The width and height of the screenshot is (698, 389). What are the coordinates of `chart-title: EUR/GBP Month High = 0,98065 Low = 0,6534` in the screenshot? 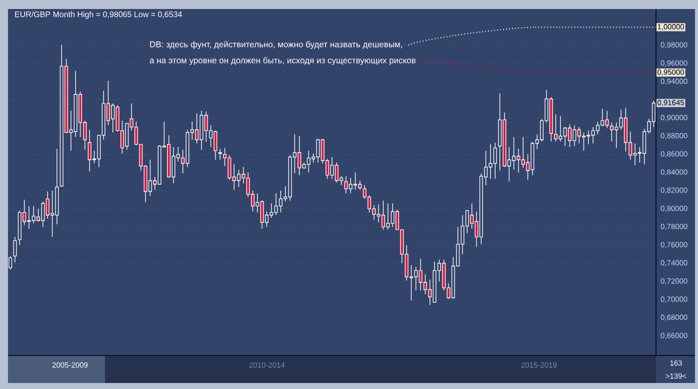 It's located at (98, 15).